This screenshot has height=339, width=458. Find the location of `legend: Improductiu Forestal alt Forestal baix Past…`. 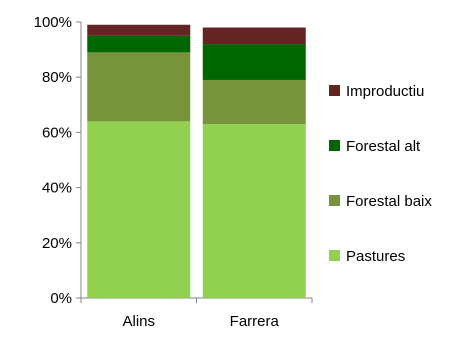

legend: Improductiu Forestal alt Forestal baix Past… is located at coordinates (380, 174).